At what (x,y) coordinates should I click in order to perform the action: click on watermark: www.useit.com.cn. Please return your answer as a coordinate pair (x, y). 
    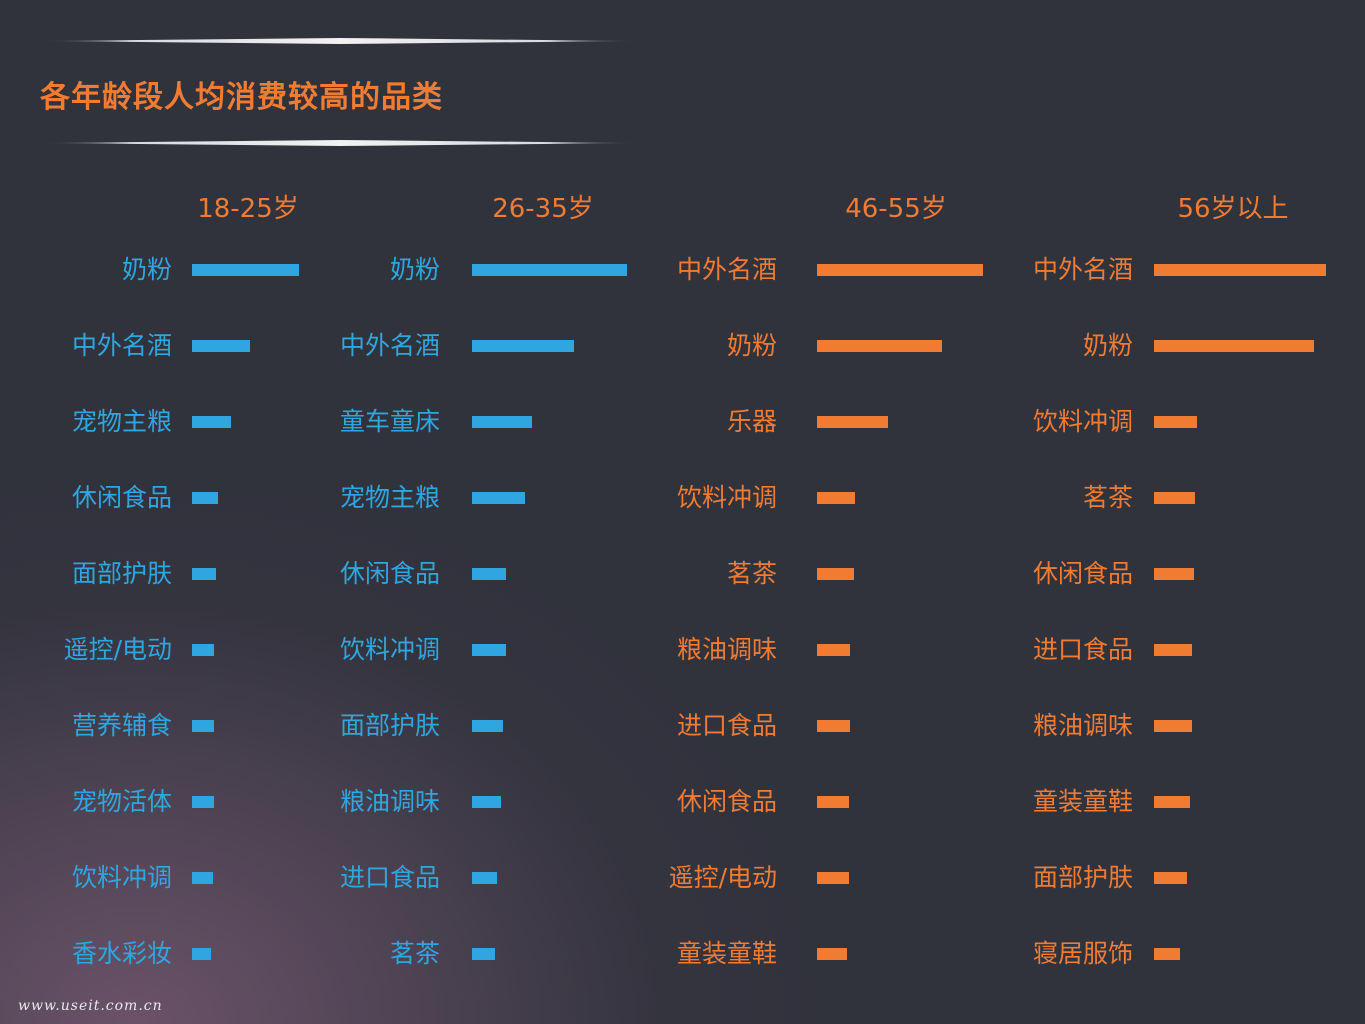
    Looking at the image, I should click on (90, 1006).